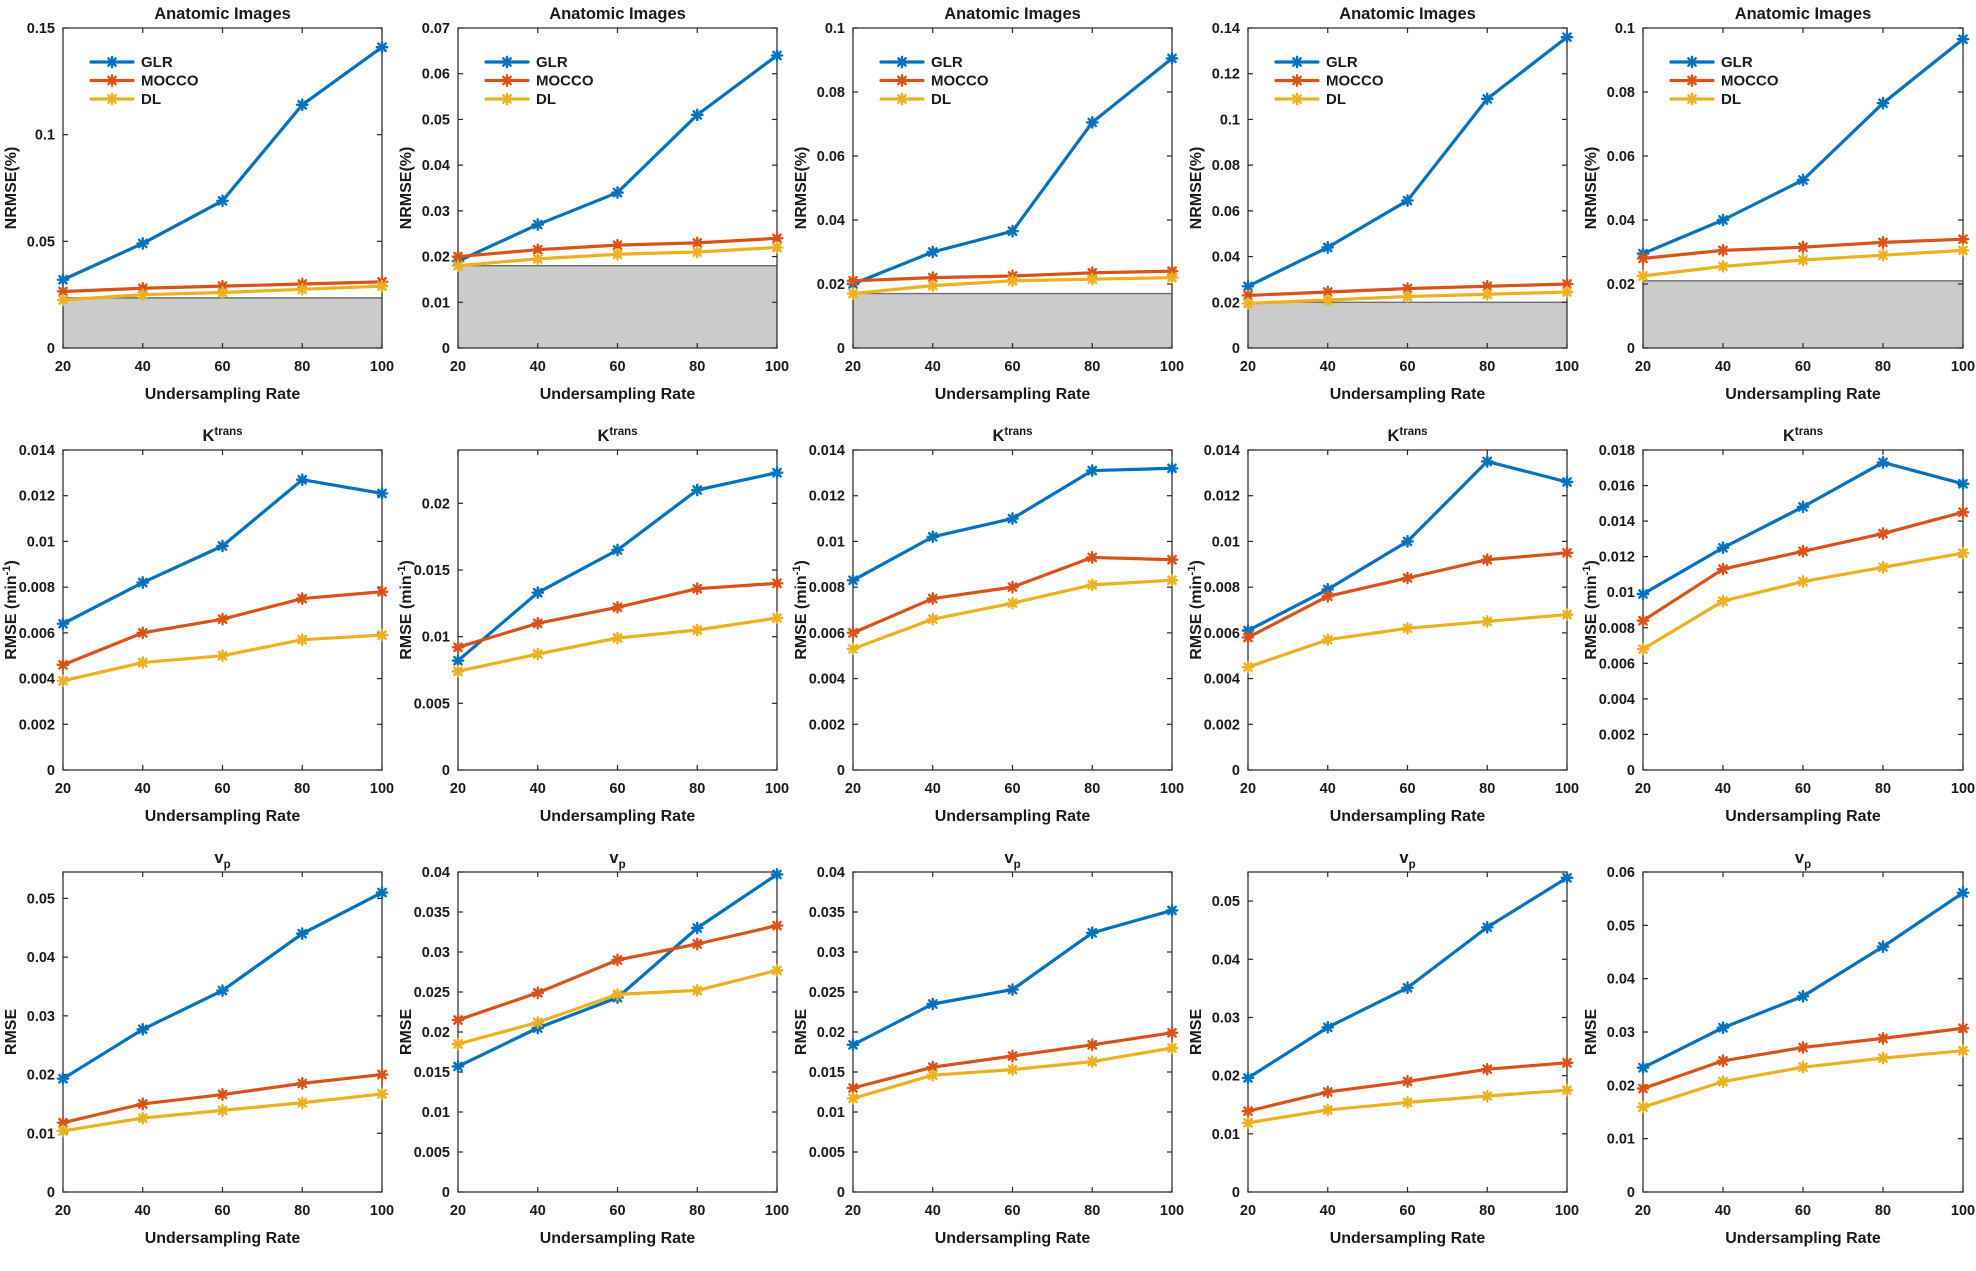  Describe the element at coordinates (432, 704) in the screenshot. I see `y-tick-label: 0.005` at that location.